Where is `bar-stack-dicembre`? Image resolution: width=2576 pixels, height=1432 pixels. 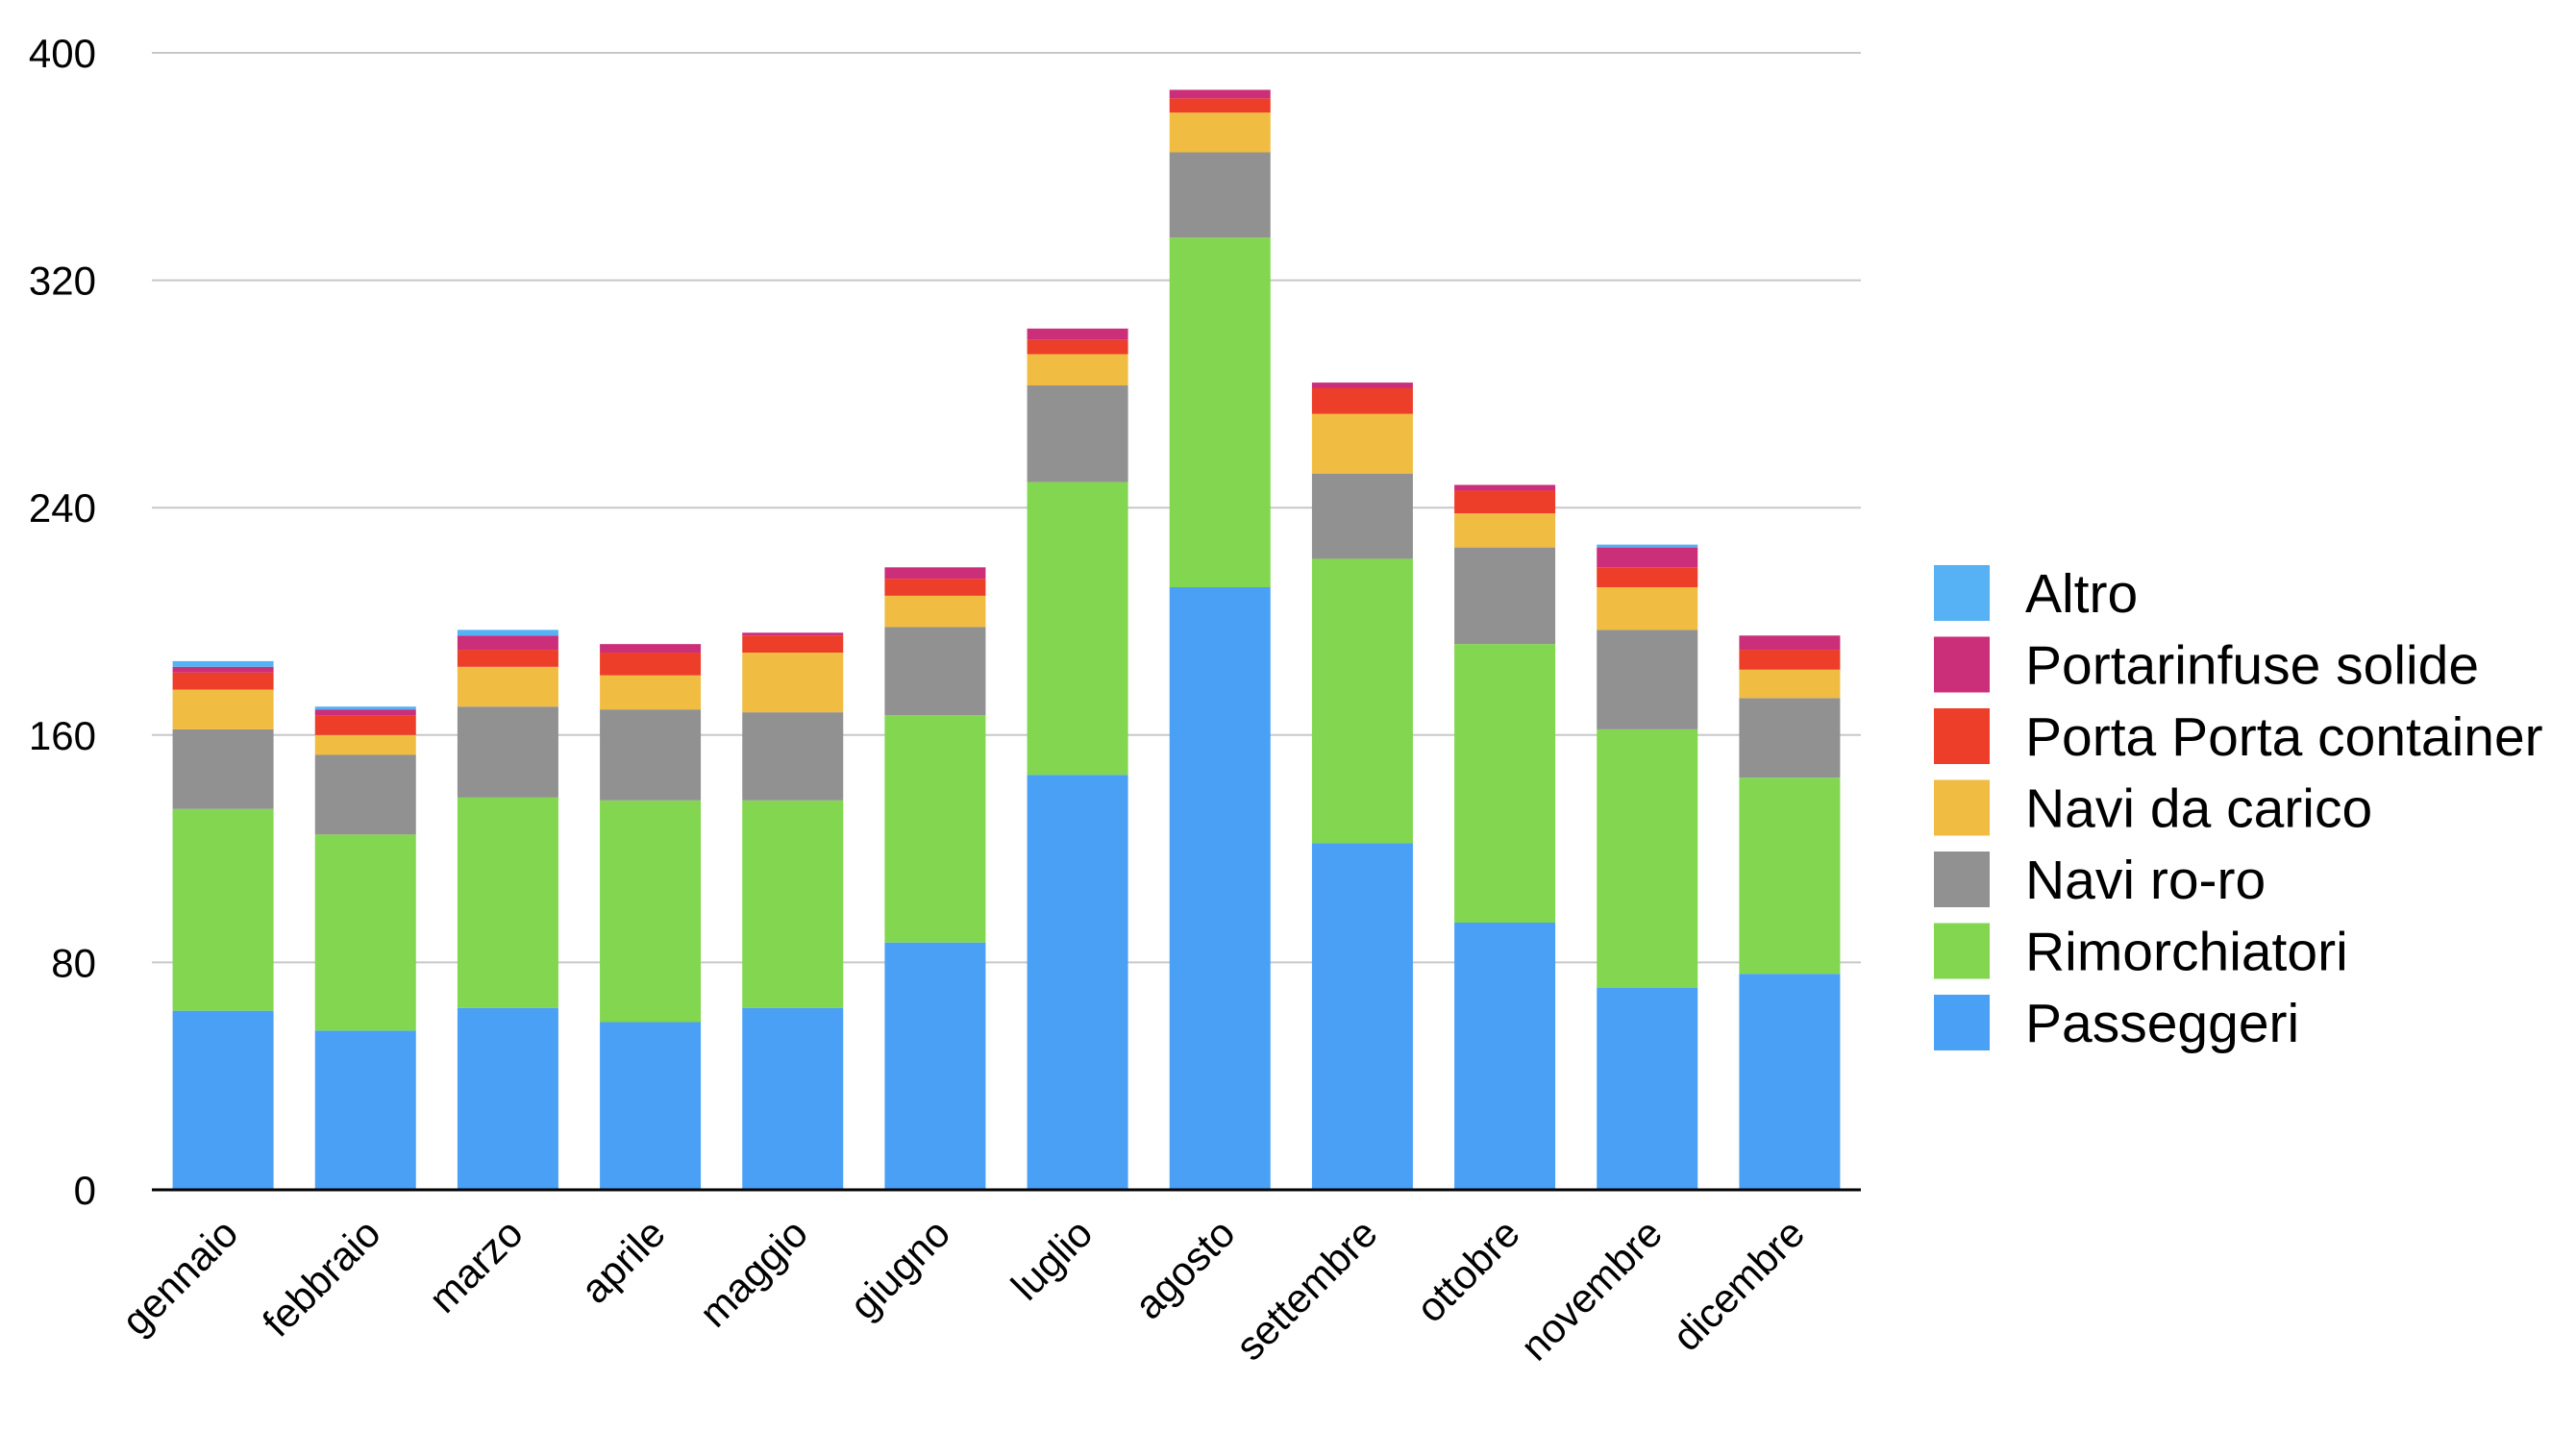 bar-stack-dicembre is located at coordinates (1790, 912).